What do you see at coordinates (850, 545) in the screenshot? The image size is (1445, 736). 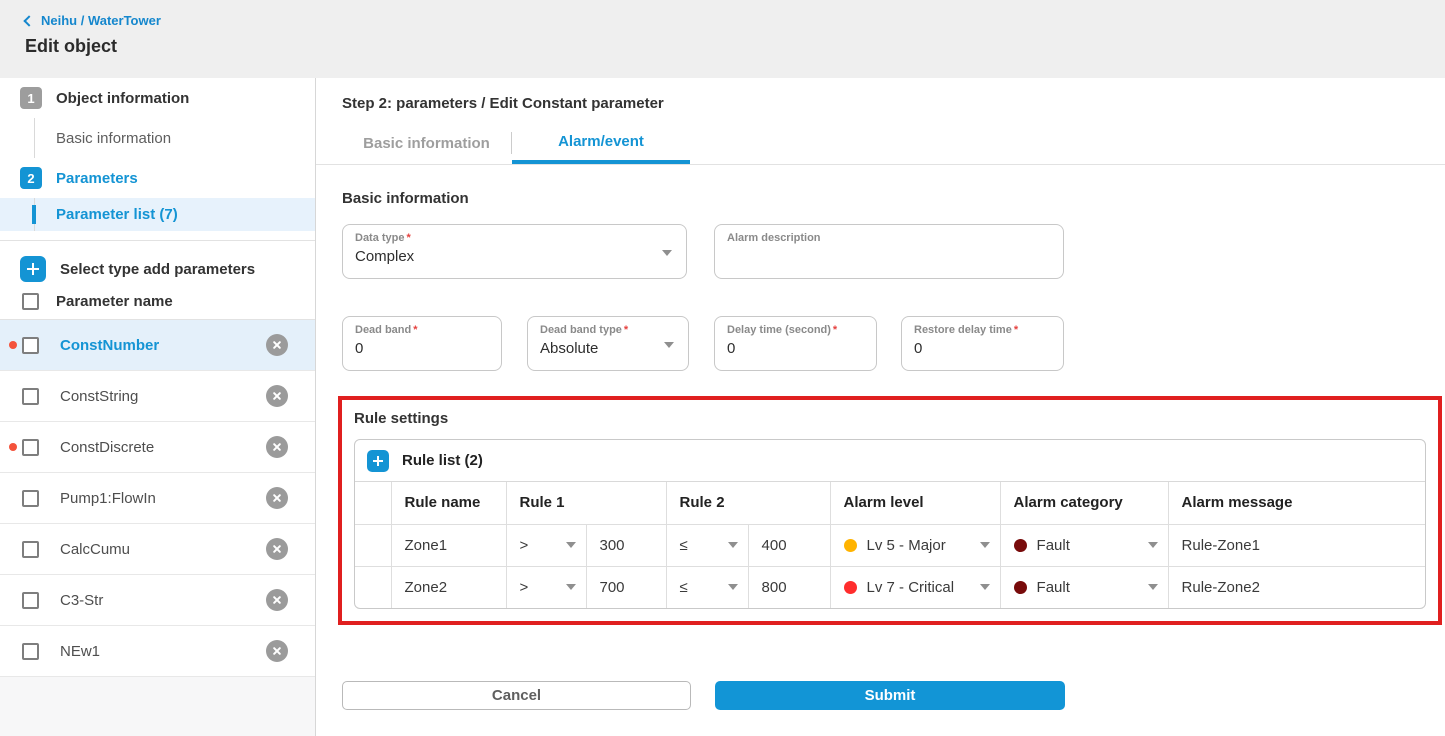 I see `alarm-level-dot-icon` at bounding box center [850, 545].